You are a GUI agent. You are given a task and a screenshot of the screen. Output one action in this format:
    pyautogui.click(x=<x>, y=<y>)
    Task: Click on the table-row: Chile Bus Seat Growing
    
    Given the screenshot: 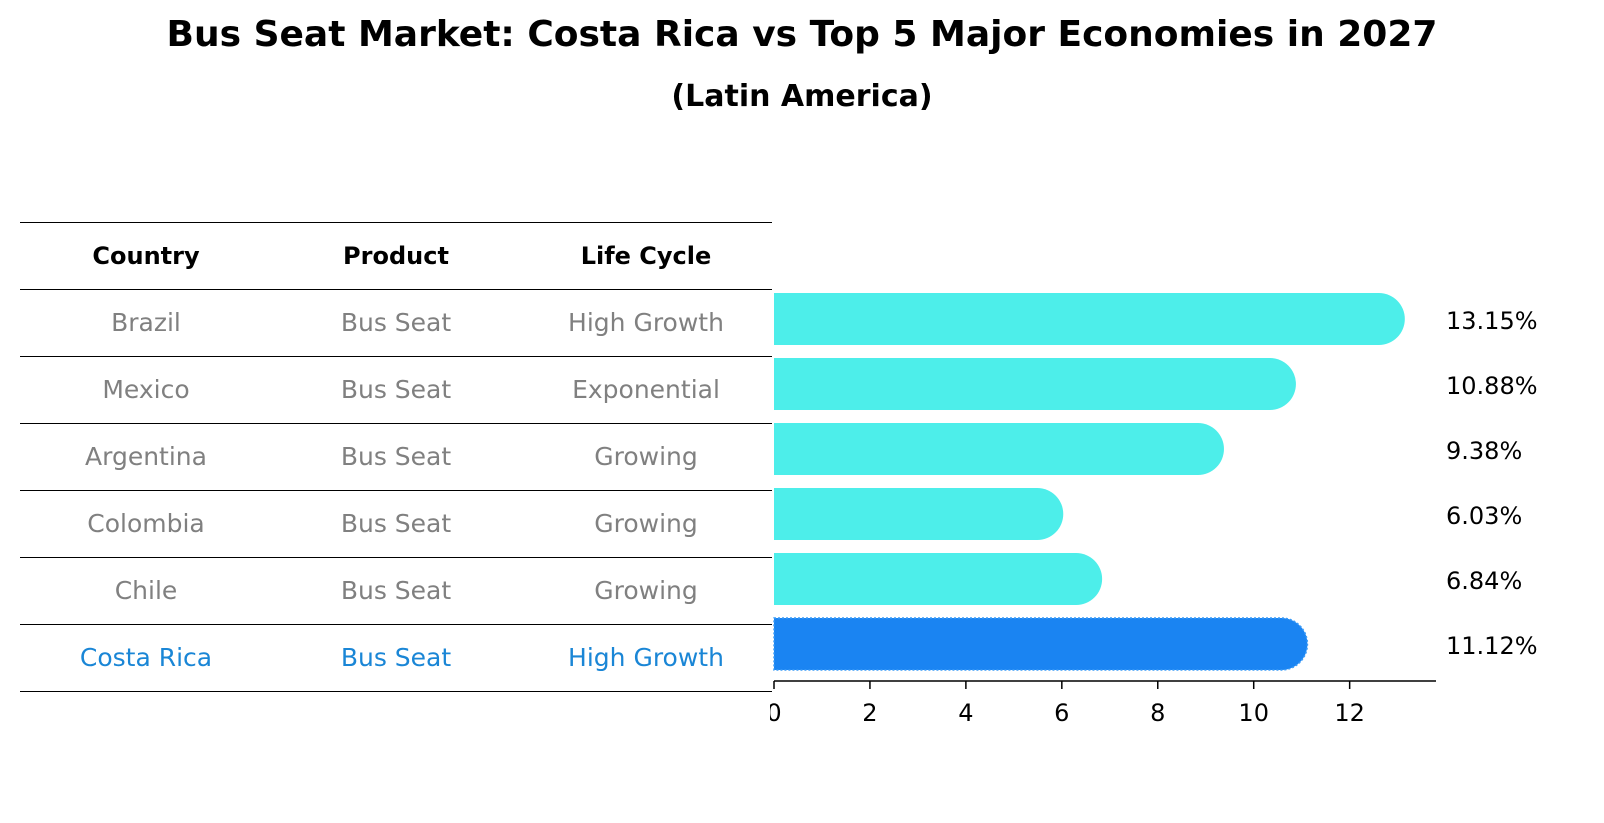 What is the action you would take?
    pyautogui.click(x=396, y=590)
    